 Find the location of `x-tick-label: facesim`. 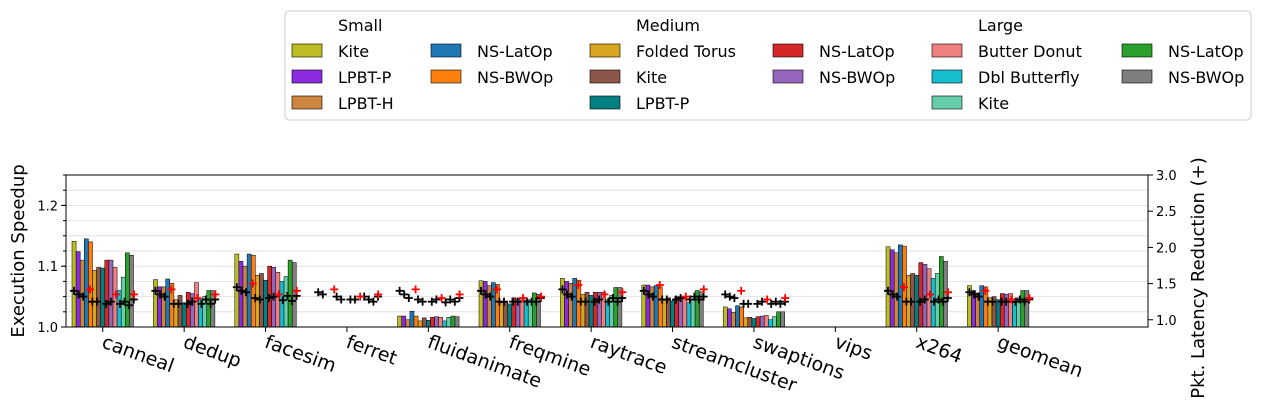

x-tick-label: facesim is located at coordinates (300, 354).